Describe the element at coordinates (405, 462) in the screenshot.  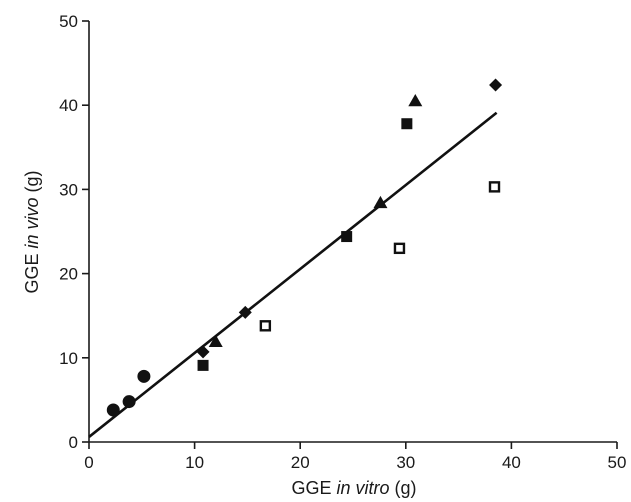
I see `x-tick-label: 30` at that location.